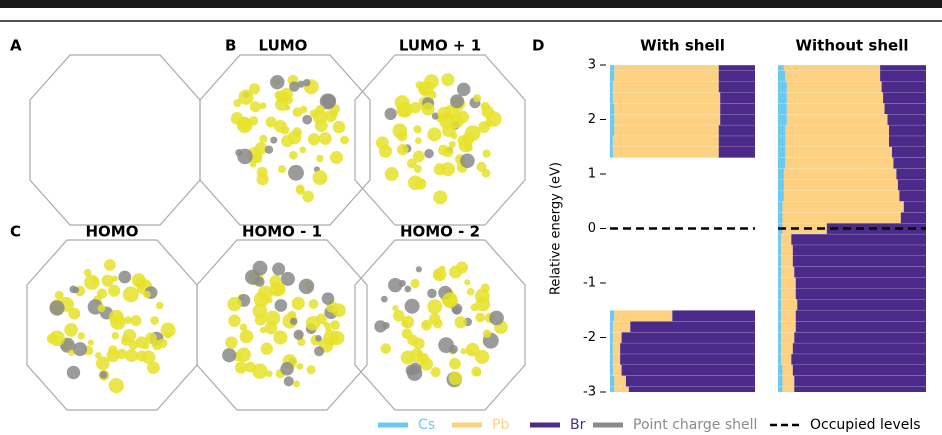 The height and width of the screenshot is (435, 942). What do you see at coordinates (589, 392) in the screenshot?
I see `y-tick-label: -3` at bounding box center [589, 392].